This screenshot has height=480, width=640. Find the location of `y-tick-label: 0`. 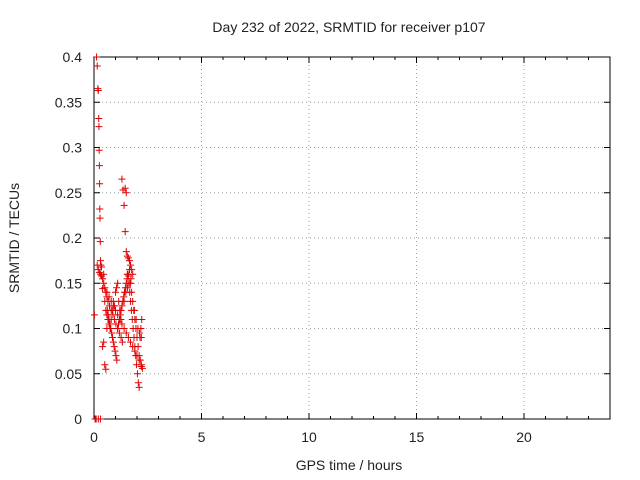

y-tick-label: 0 is located at coordinates (78, 419).